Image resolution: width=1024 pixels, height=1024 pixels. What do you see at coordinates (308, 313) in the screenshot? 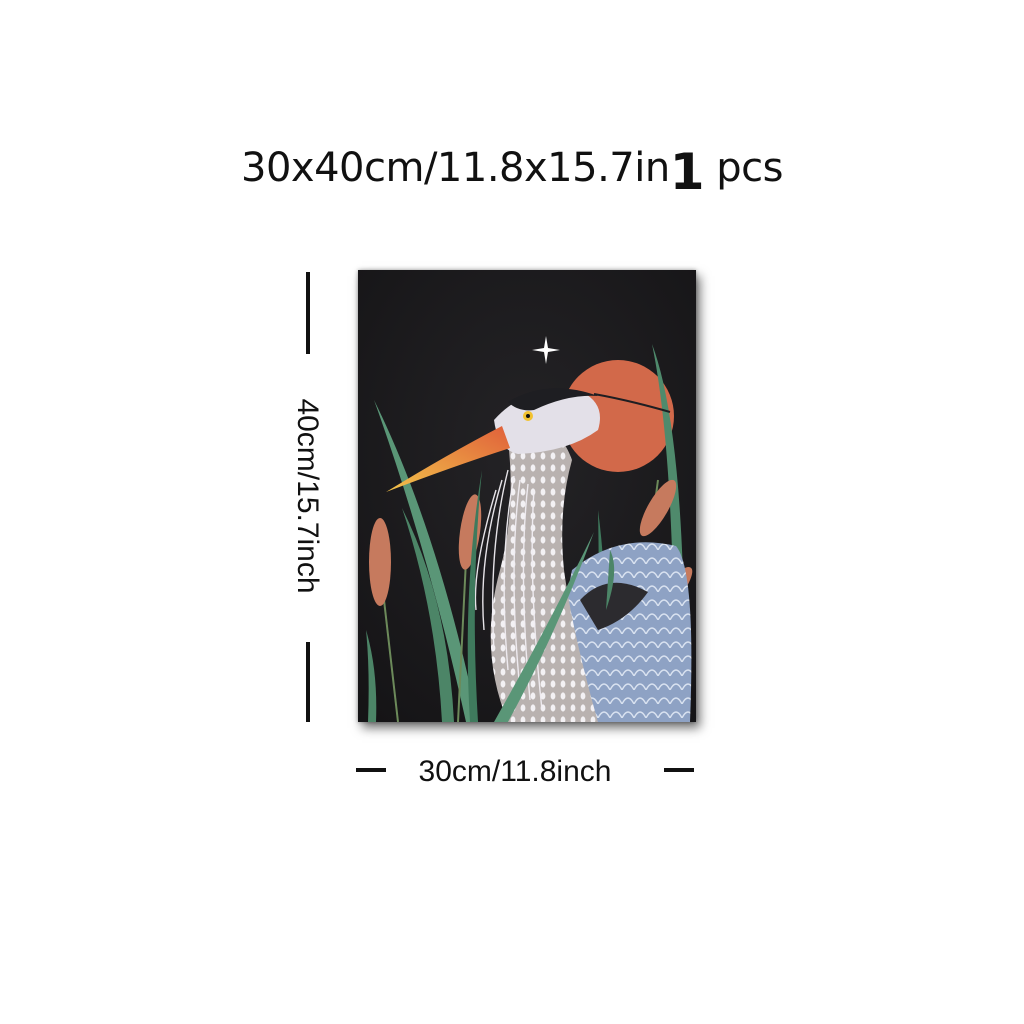
I see `height-dimension-line-top` at bounding box center [308, 313].